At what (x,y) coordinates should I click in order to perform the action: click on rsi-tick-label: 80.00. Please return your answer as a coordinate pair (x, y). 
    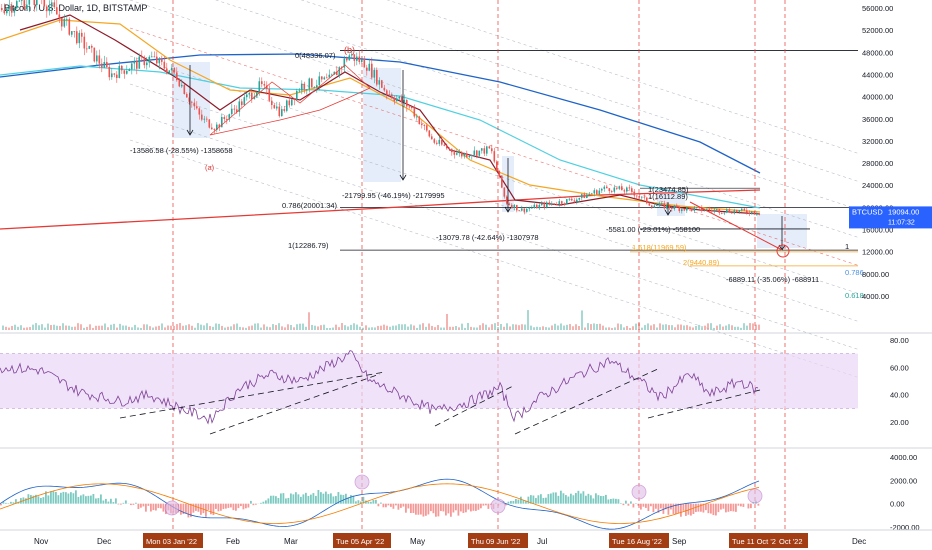
    Looking at the image, I should click on (899, 340).